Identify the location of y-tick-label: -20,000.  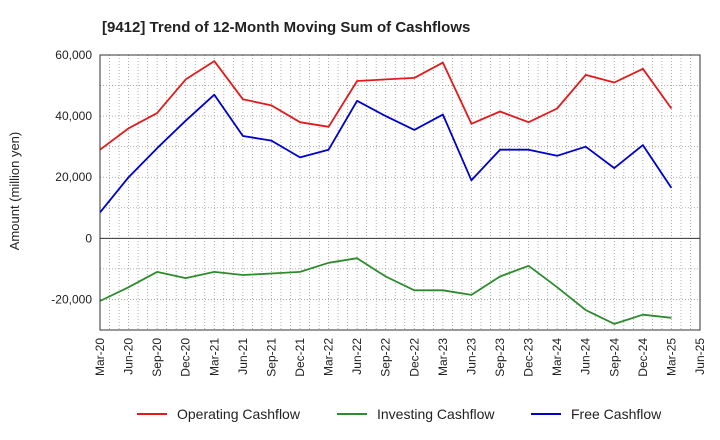
(71, 299).